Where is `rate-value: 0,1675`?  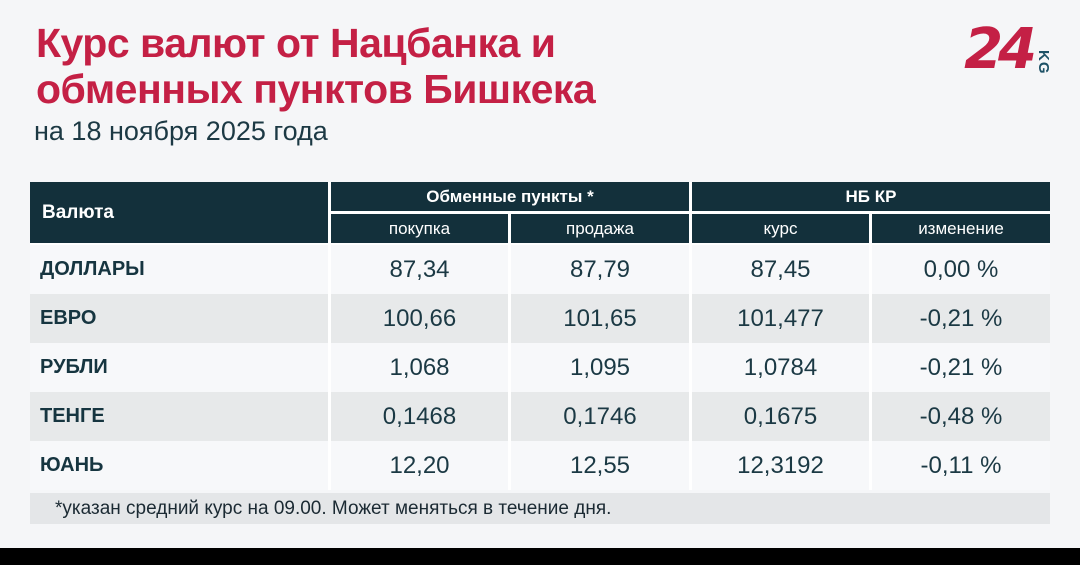
rate-value: 0,1675 is located at coordinates (780, 416).